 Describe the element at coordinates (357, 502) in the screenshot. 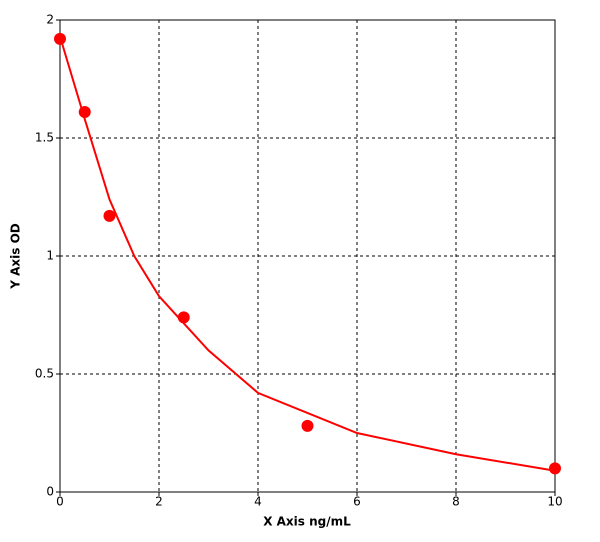

I see `x-tick-label: 6` at that location.